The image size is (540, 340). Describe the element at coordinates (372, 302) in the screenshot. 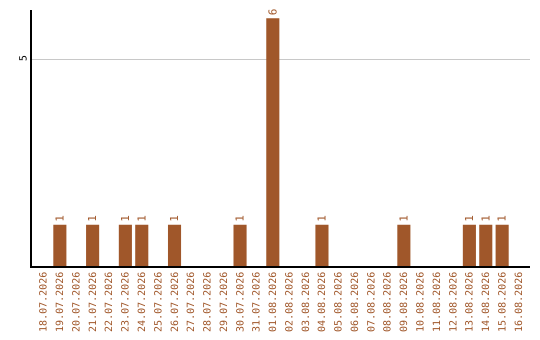

I see `x-tick-label: 07.08.2026` at that location.